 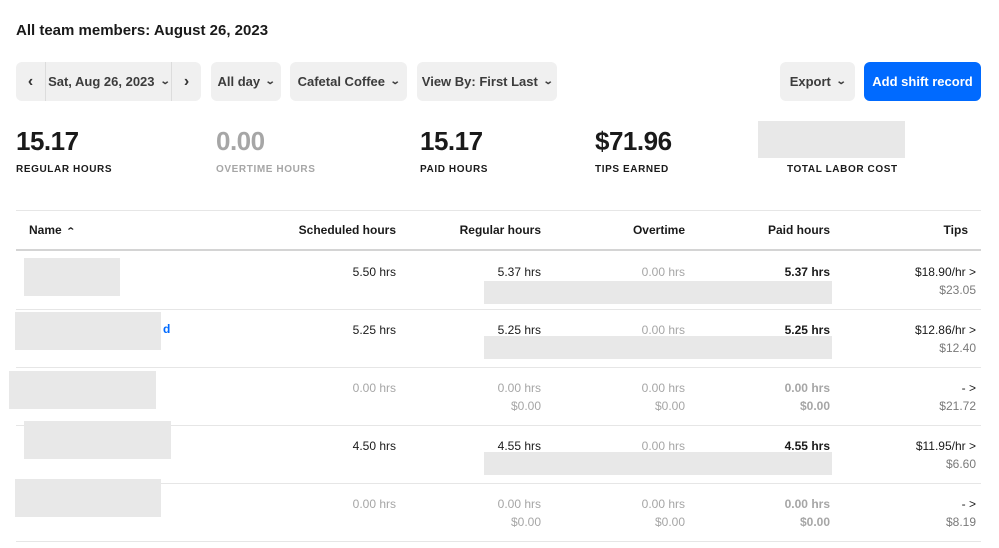 I want to click on time-range-dropdown: All day ⌄, so click(x=246, y=81).